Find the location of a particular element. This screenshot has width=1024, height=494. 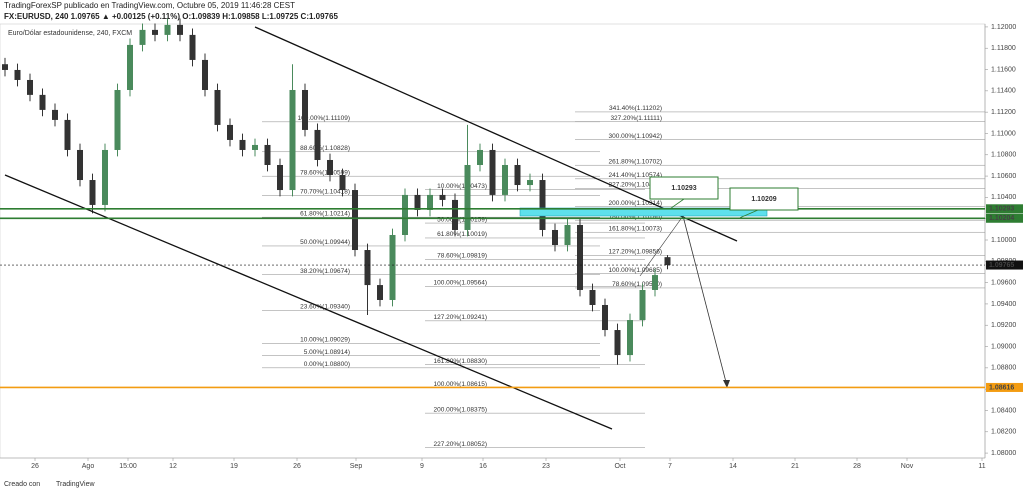

price-tag-label: 1.08616 is located at coordinates (1001, 387).